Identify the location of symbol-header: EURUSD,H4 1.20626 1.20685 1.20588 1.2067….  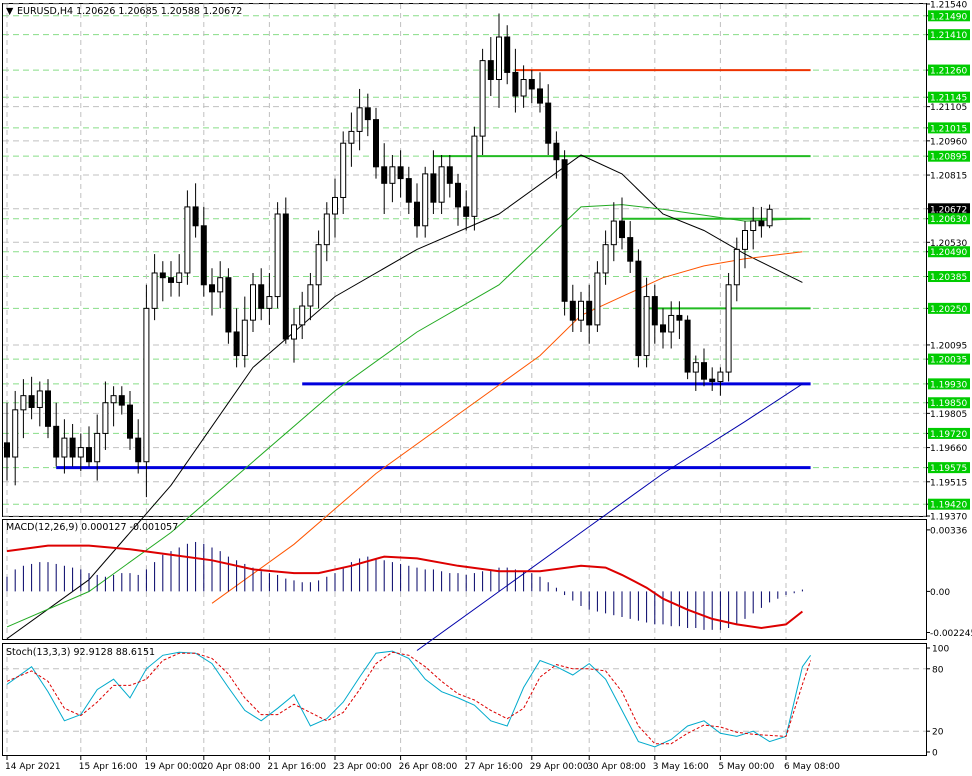
(129, 11).